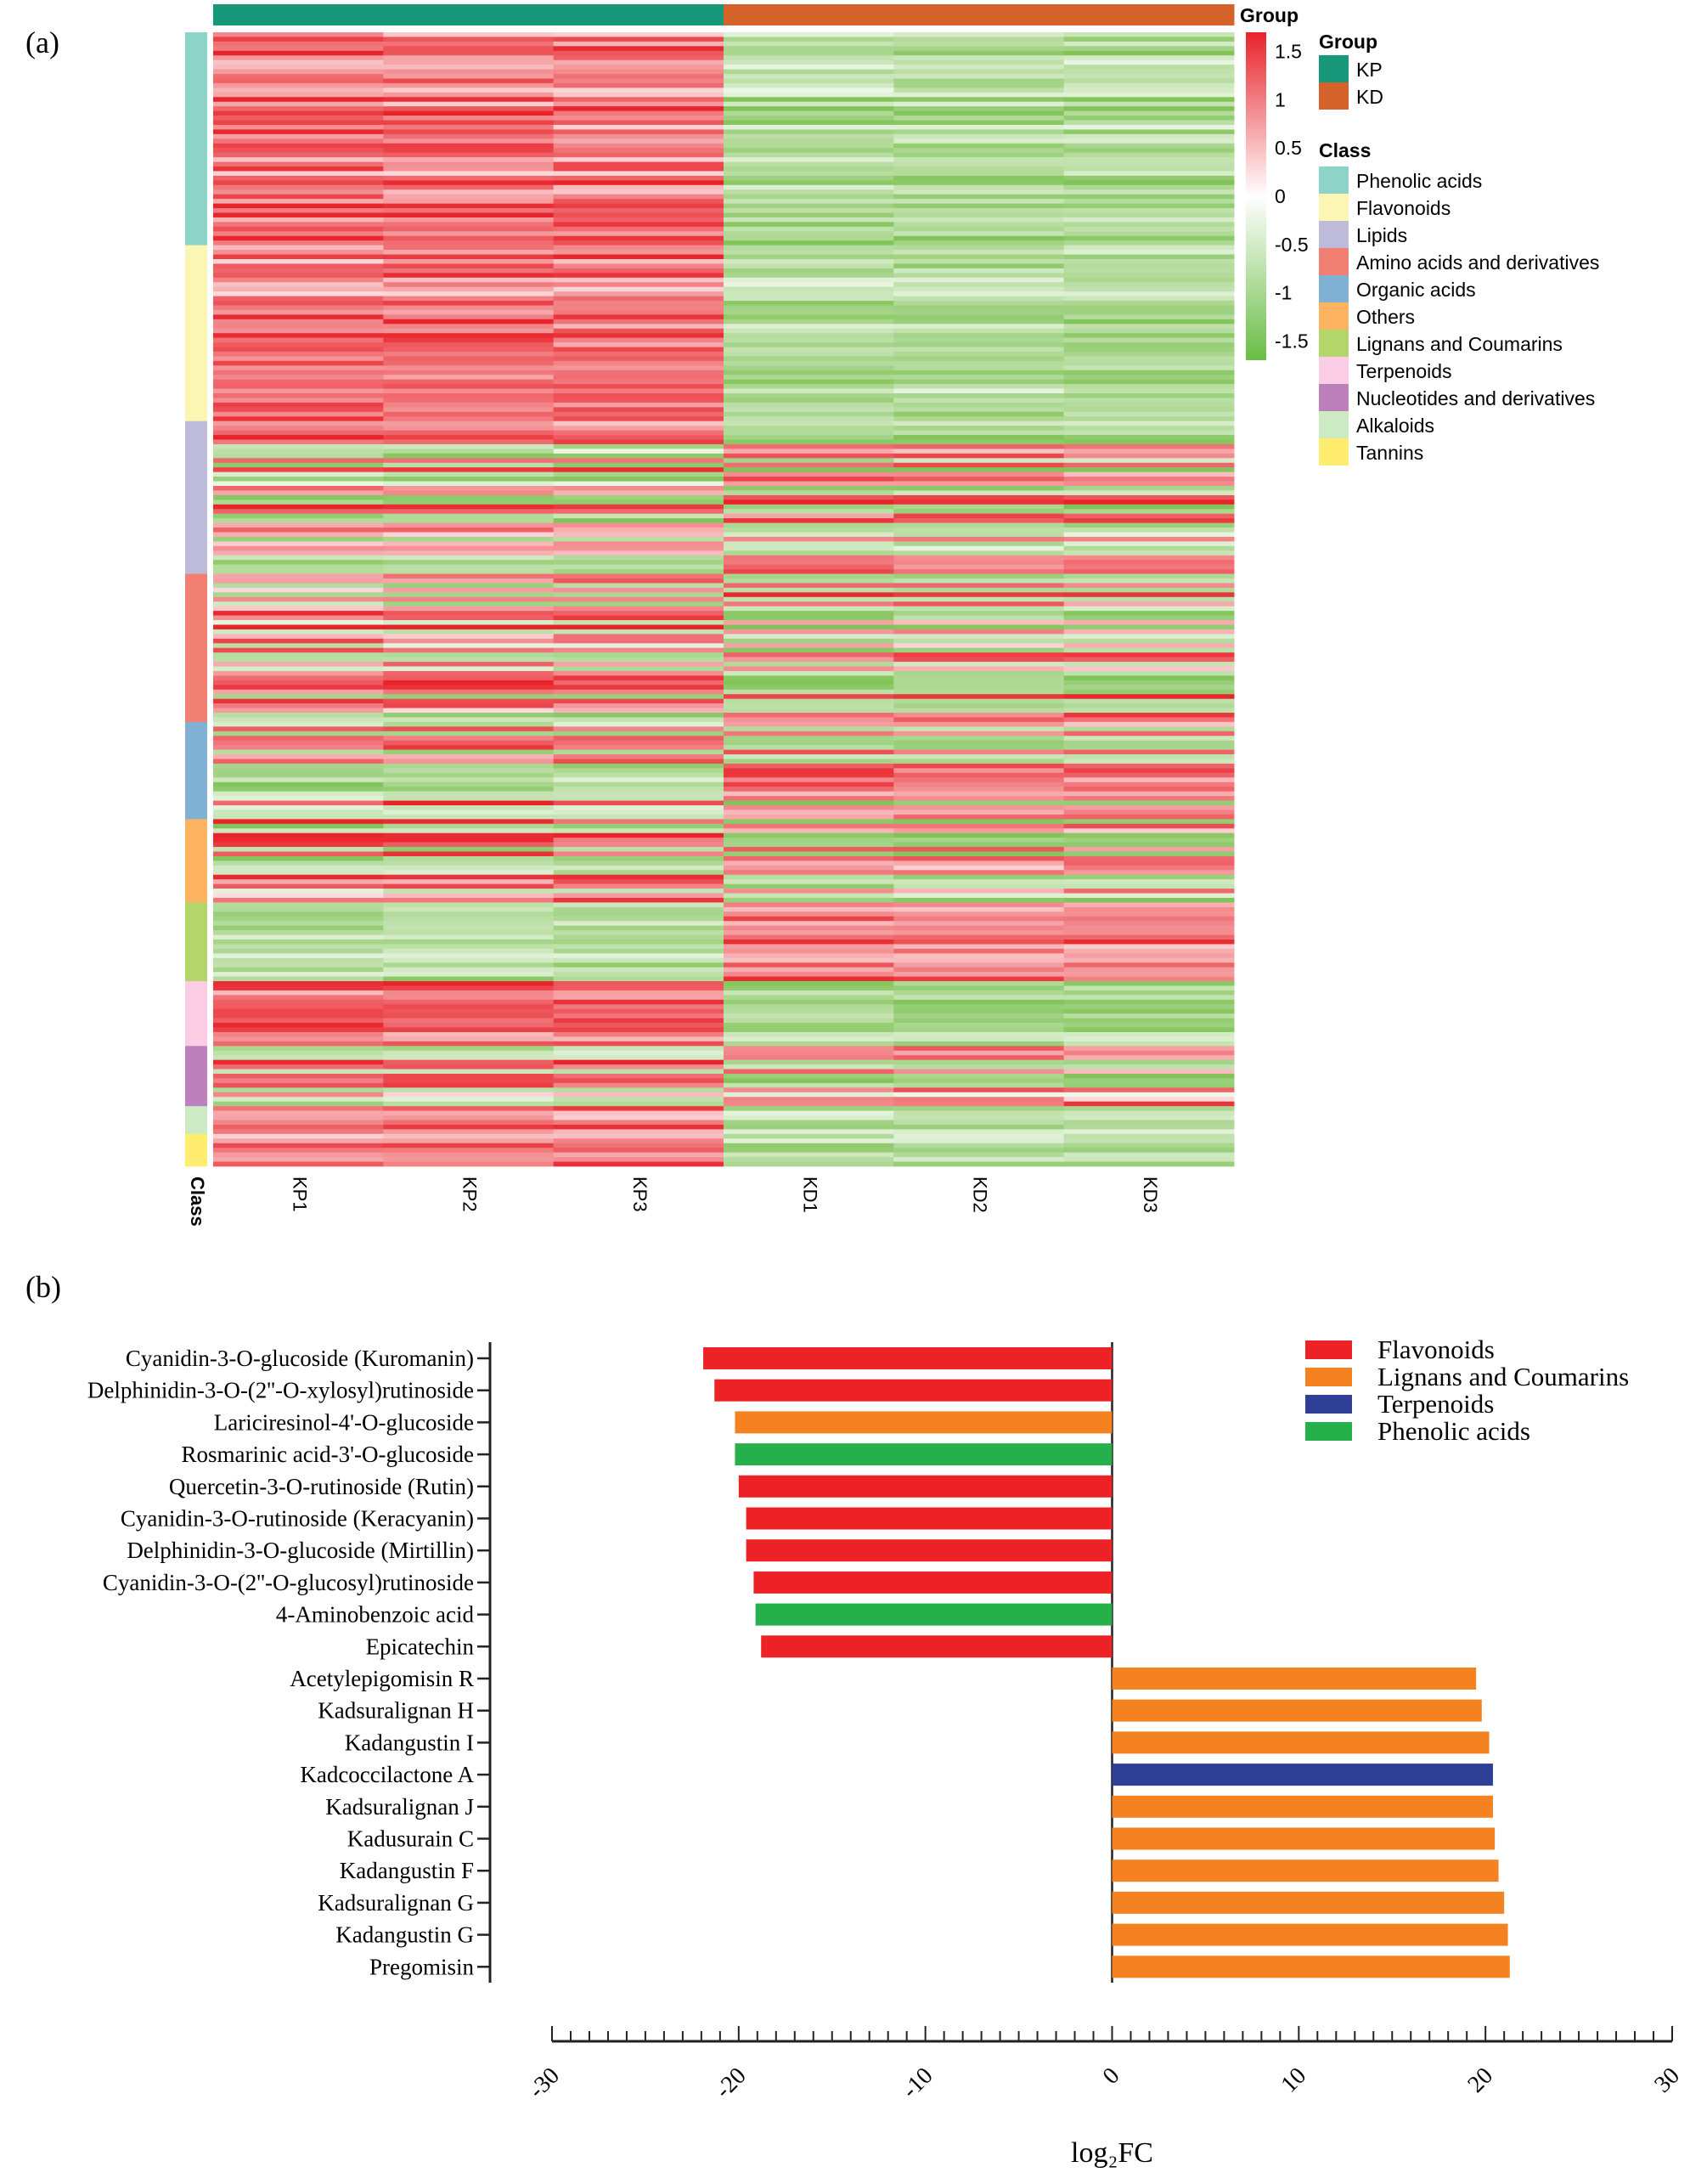 This screenshot has height=2184, width=1690. I want to click on bar, so click(1310, 1934).